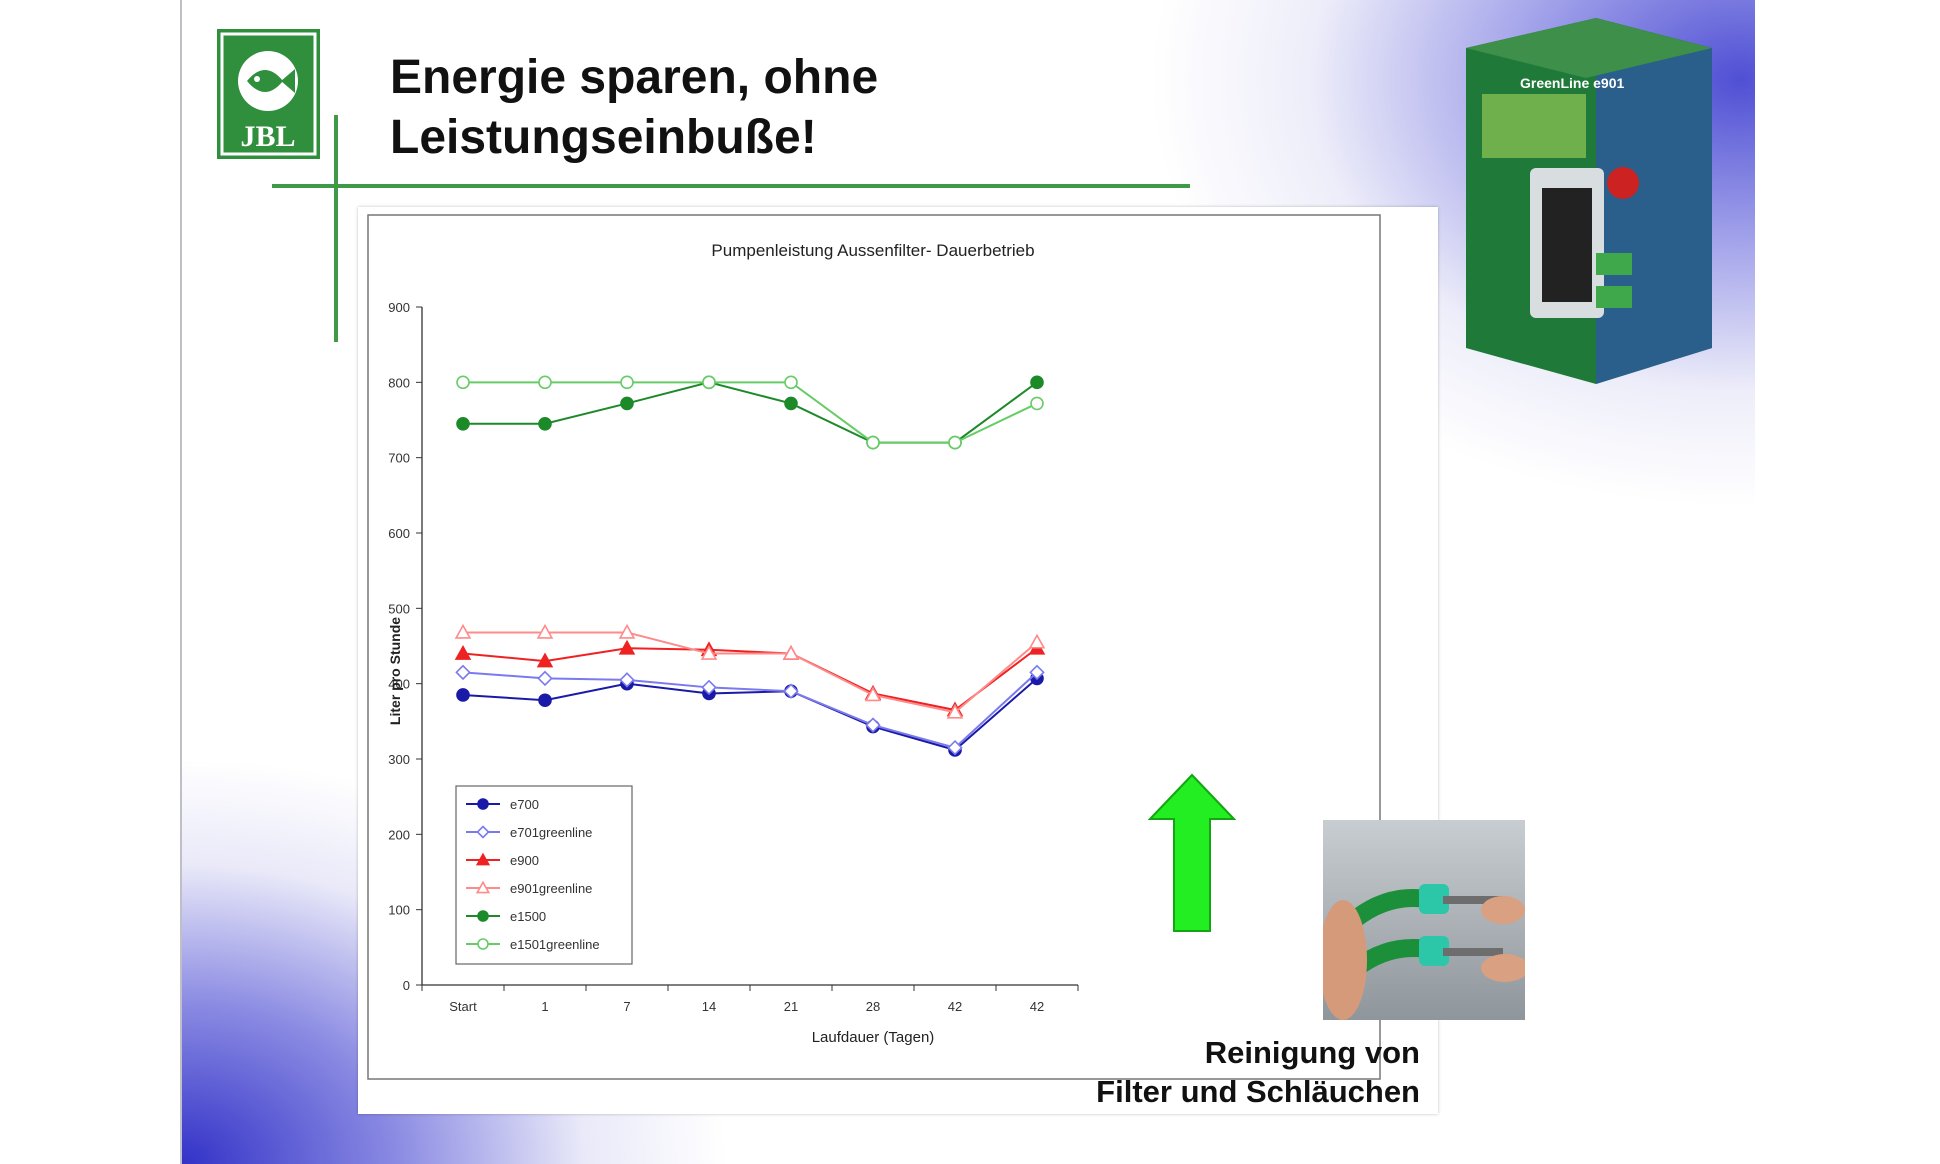  What do you see at coordinates (634, 108) in the screenshot?
I see `slide-title: Energie sparen, ohne Leistungseinbuße!` at bounding box center [634, 108].